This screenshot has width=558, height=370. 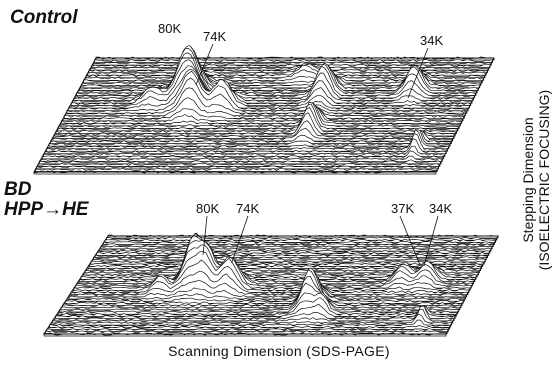 I want to click on y-axis-label-line1: Stepping Dimension, so click(x=528, y=180).